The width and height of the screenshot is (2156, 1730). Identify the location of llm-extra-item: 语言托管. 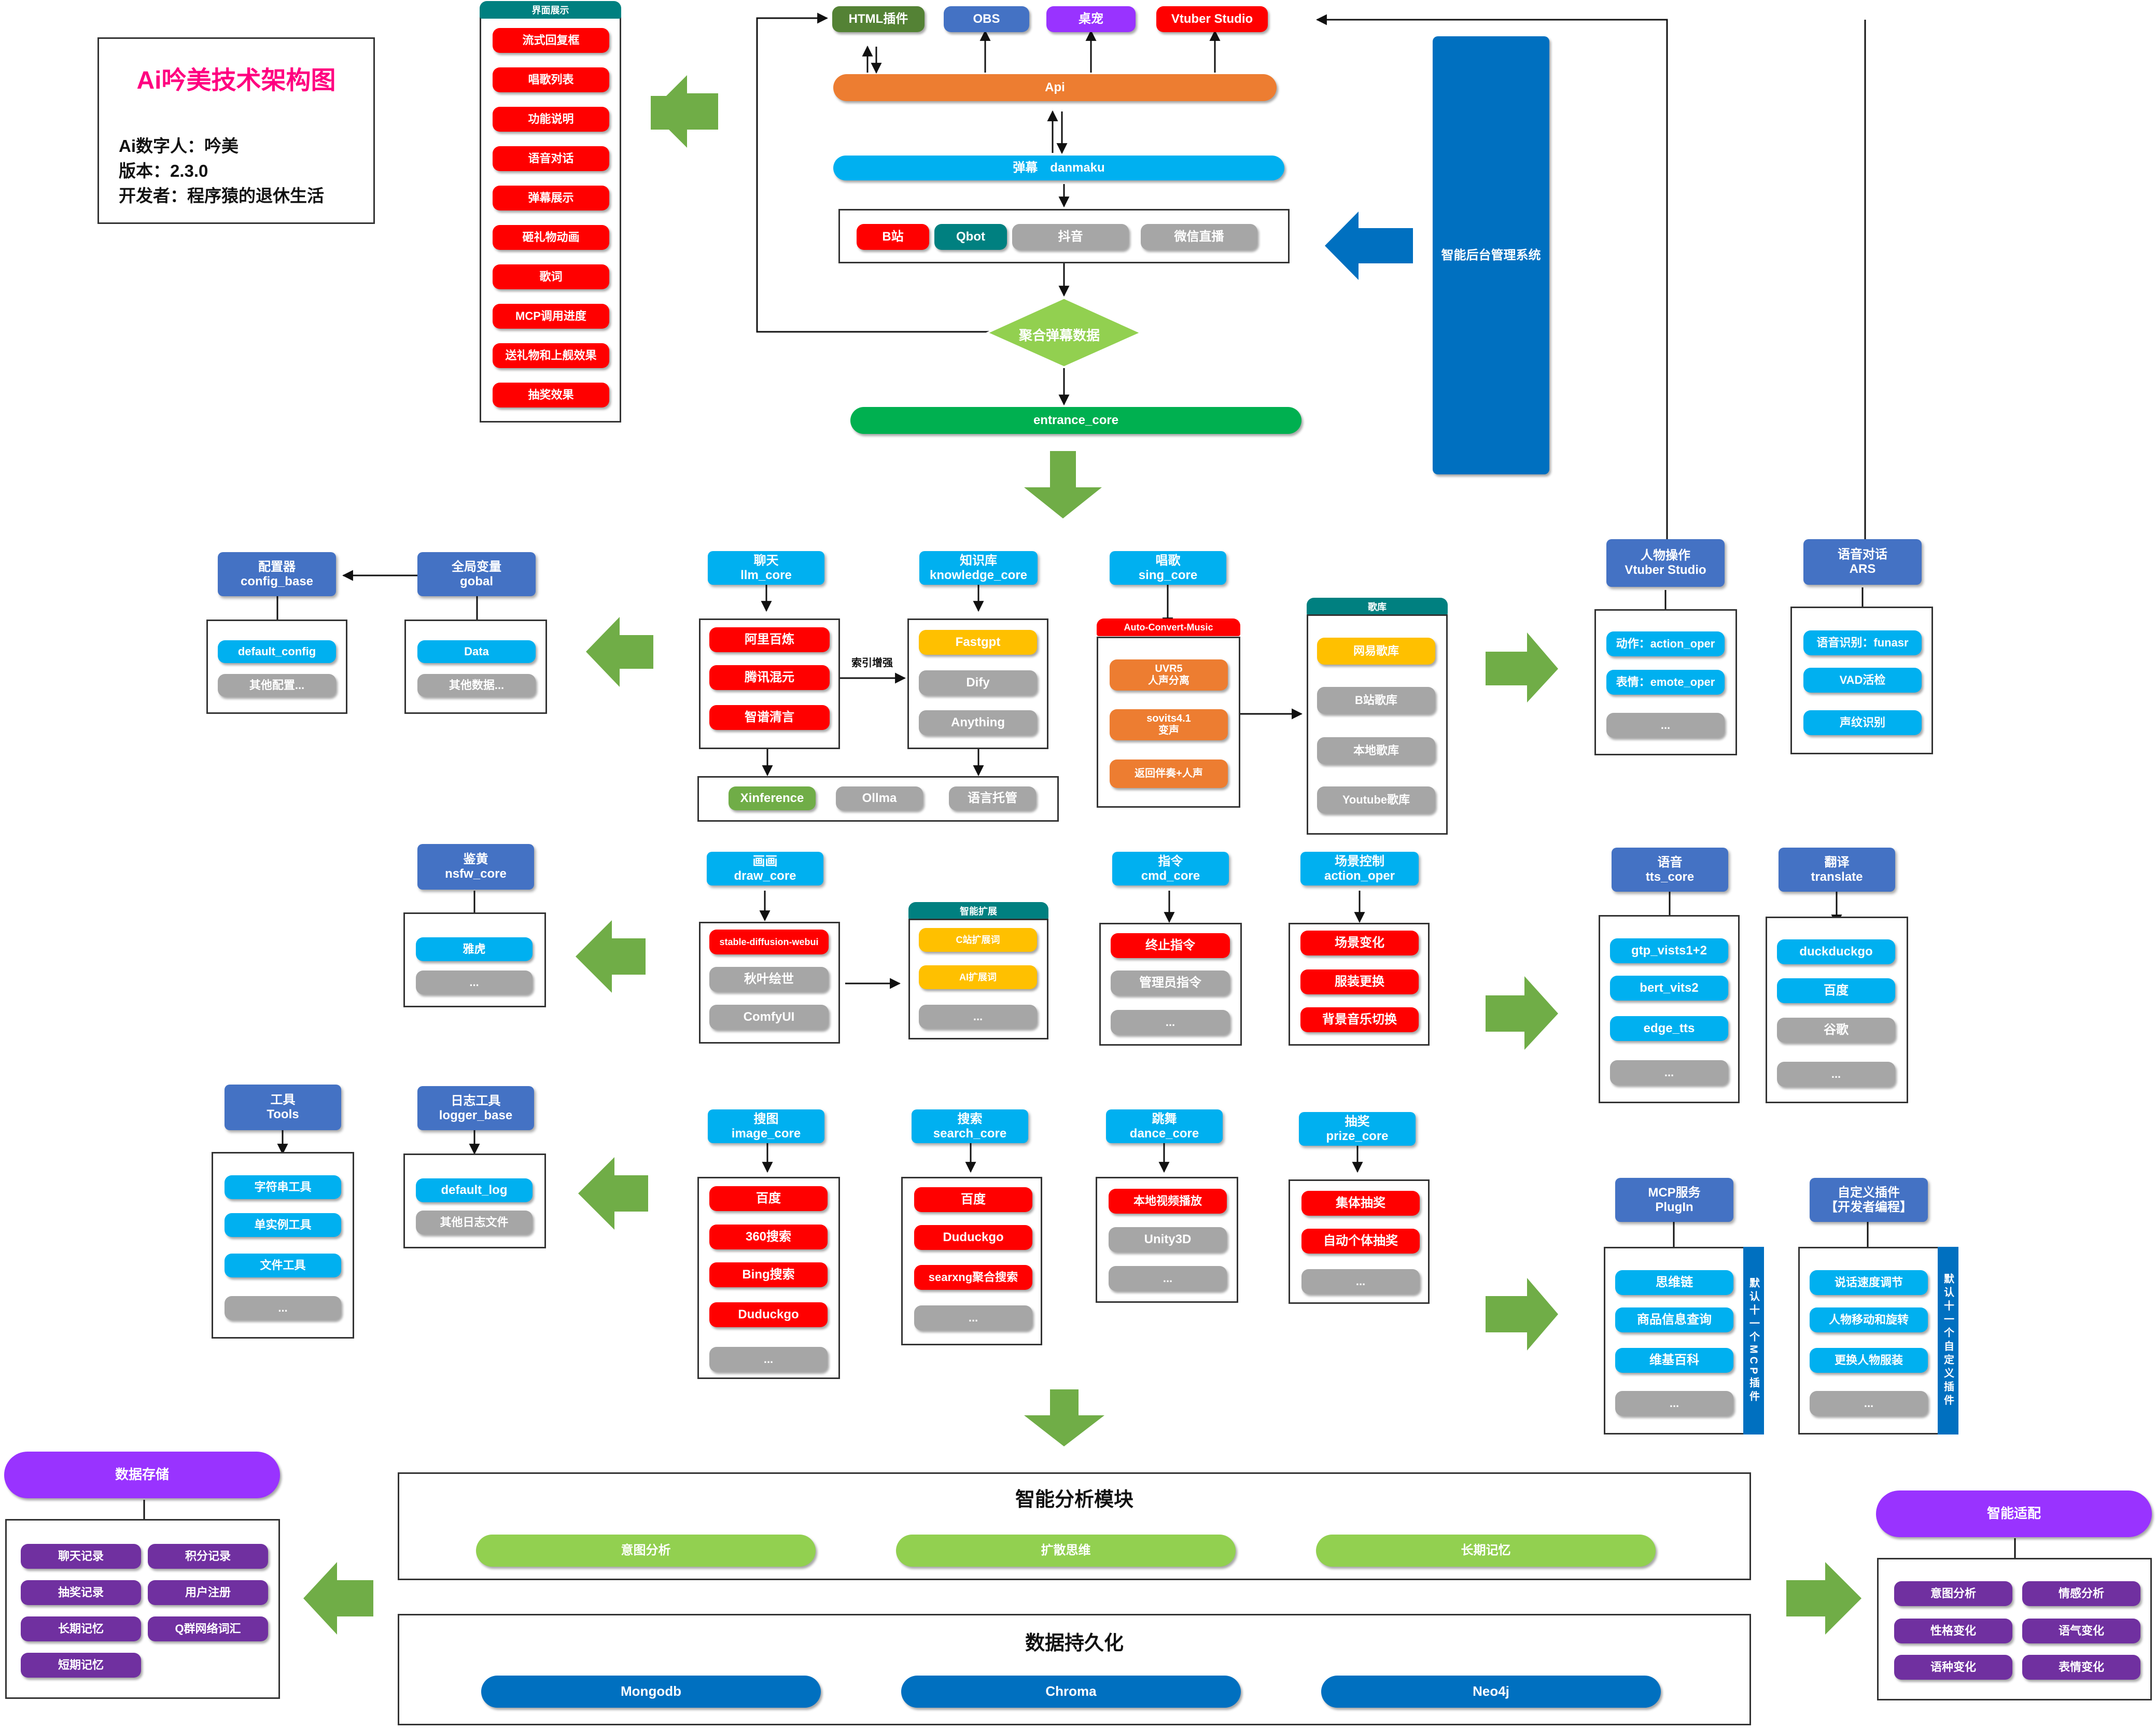
(992, 798).